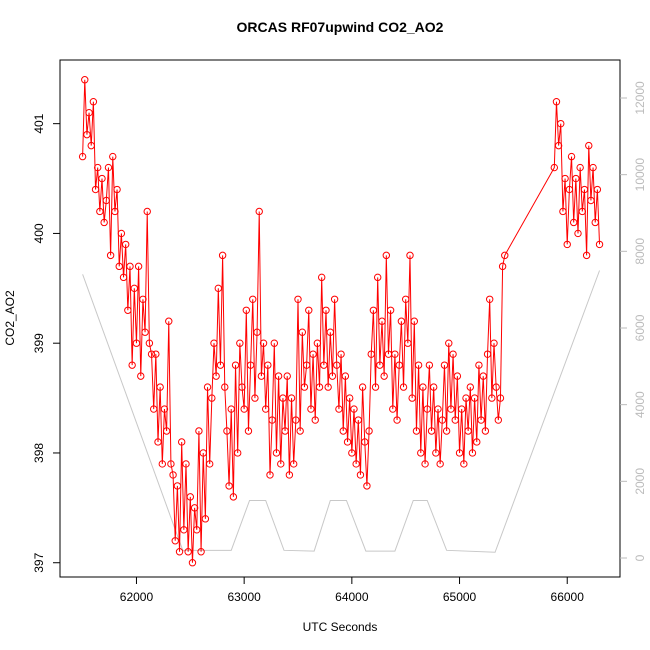 This screenshot has width=650, height=650. I want to click on y2-tick-label: 6000, so click(640, 327).